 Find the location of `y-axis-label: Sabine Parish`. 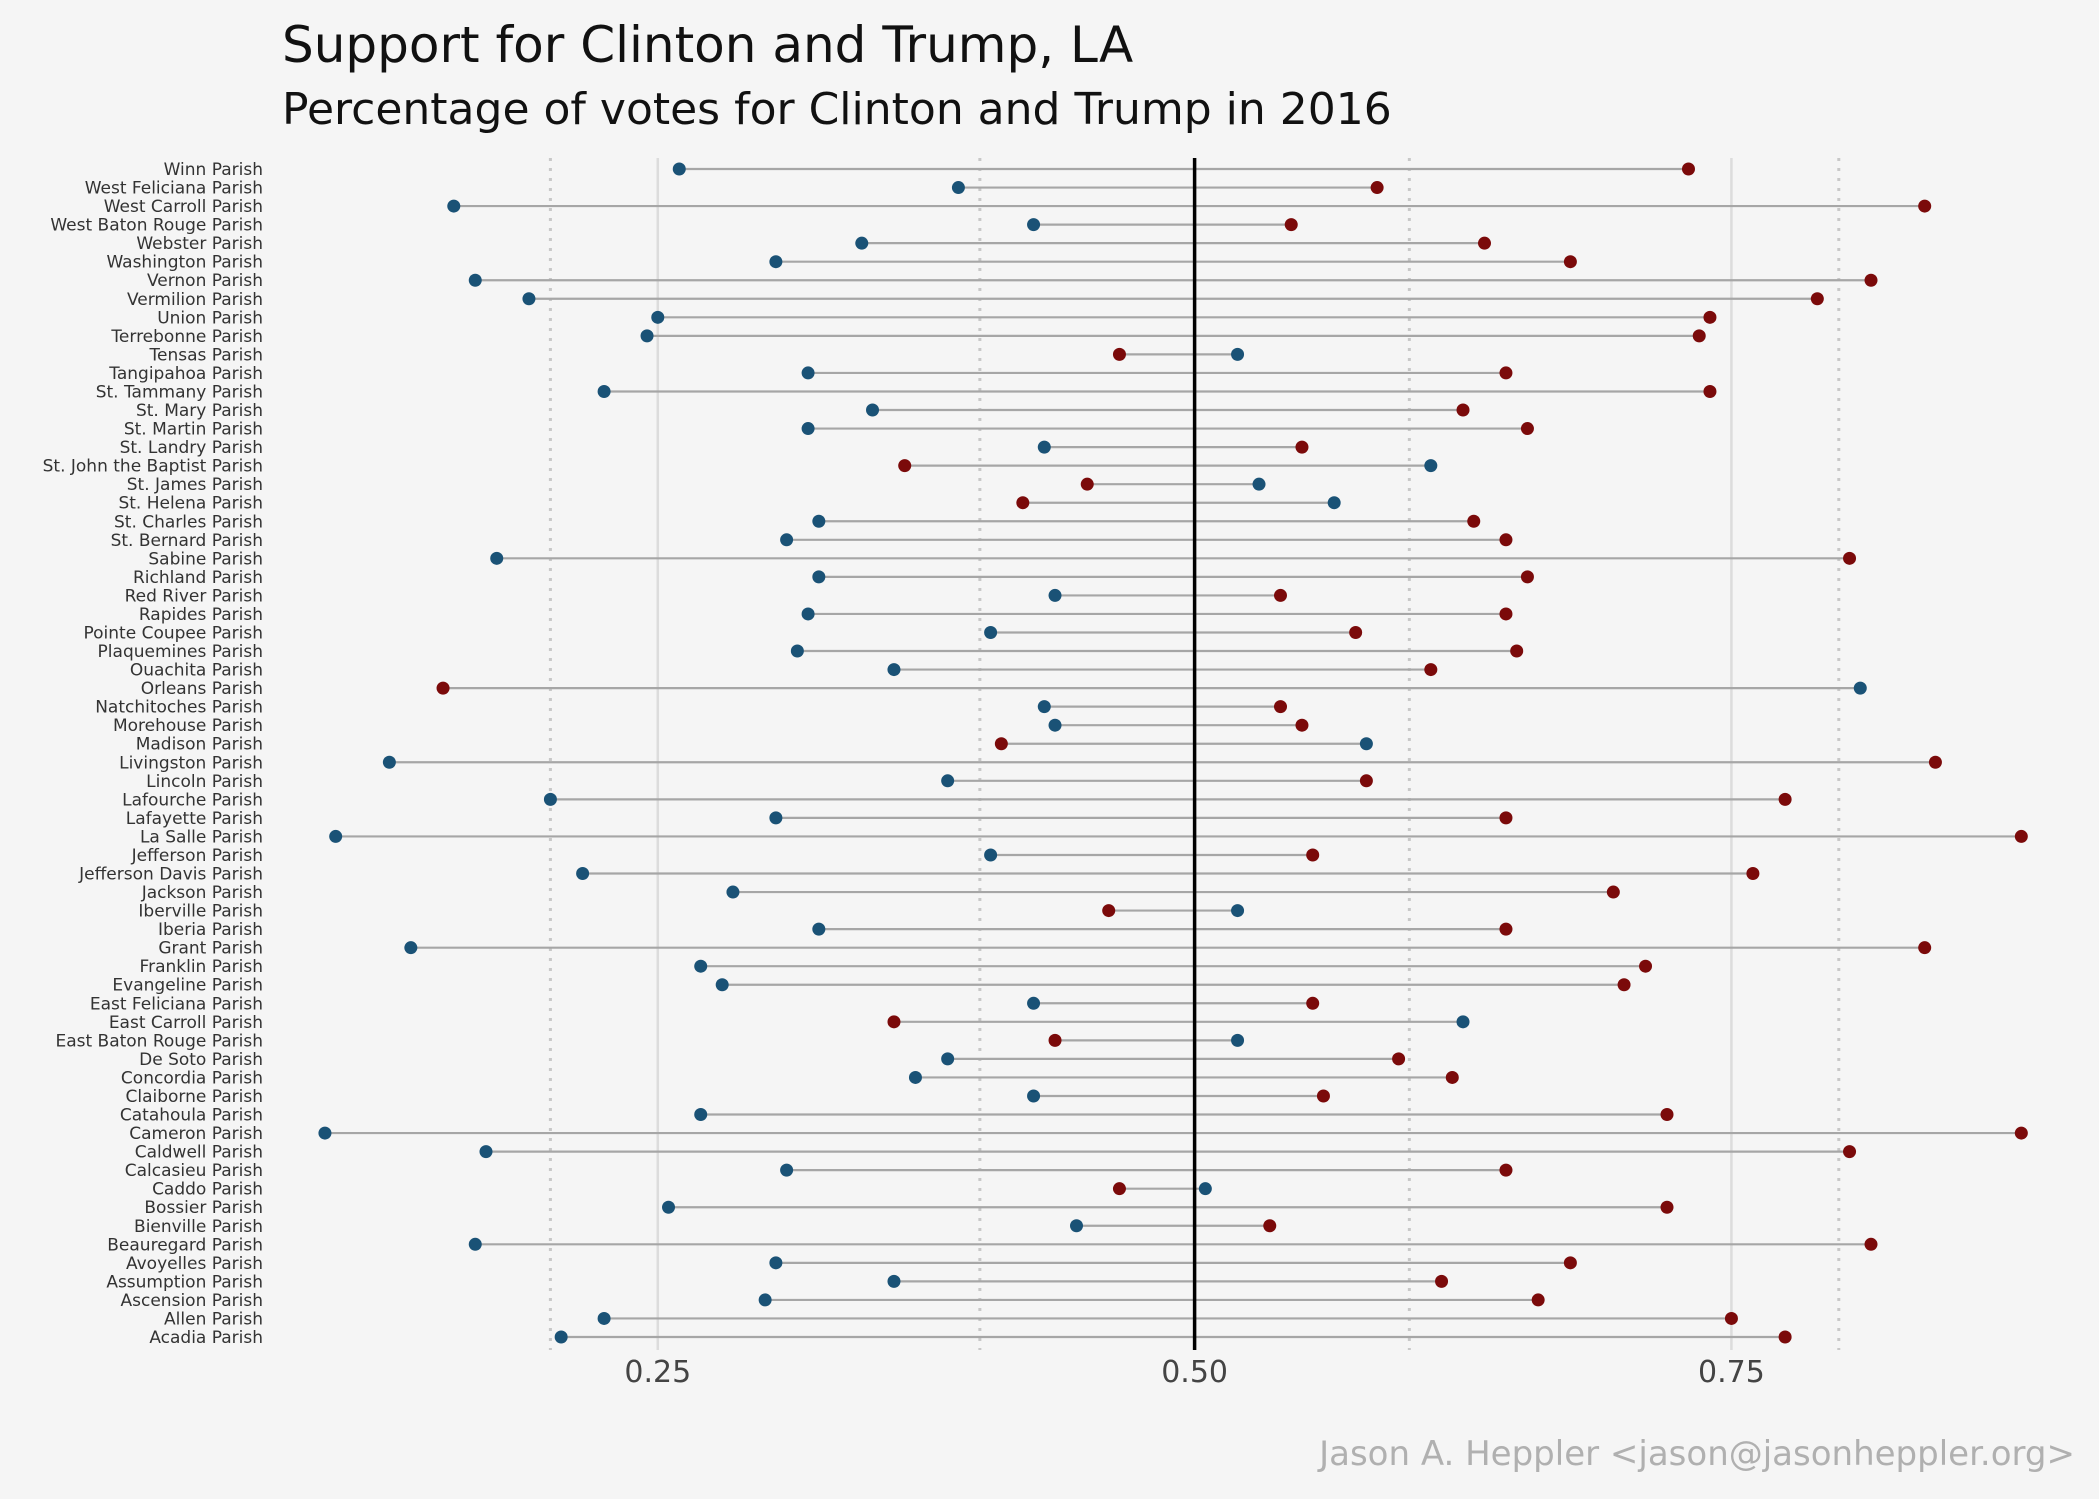

y-axis-label: Sabine Parish is located at coordinates (205, 559).